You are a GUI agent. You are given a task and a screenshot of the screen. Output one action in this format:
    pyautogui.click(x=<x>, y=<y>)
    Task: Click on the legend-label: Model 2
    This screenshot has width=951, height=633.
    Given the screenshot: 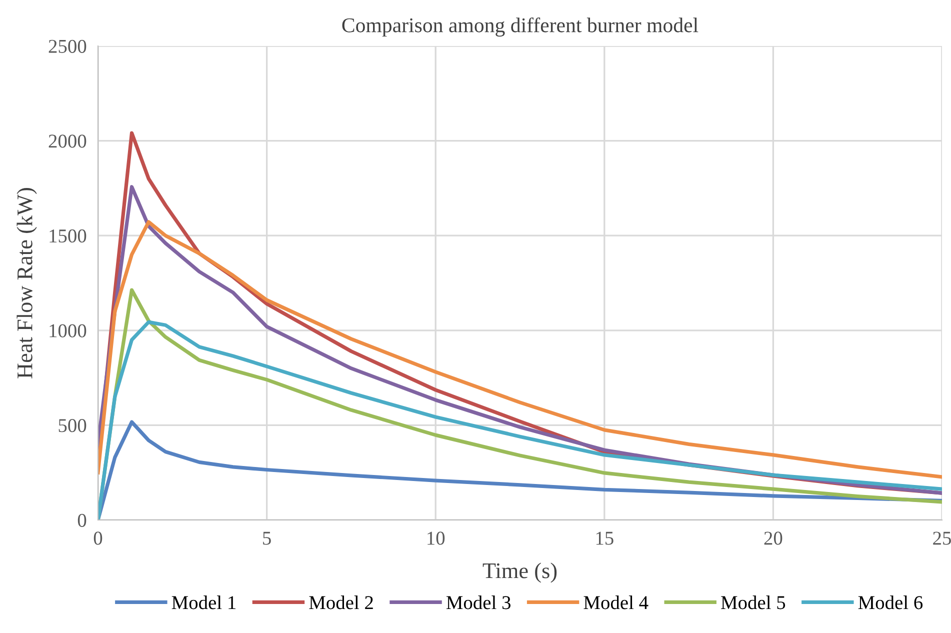 What is the action you would take?
    pyautogui.click(x=341, y=603)
    